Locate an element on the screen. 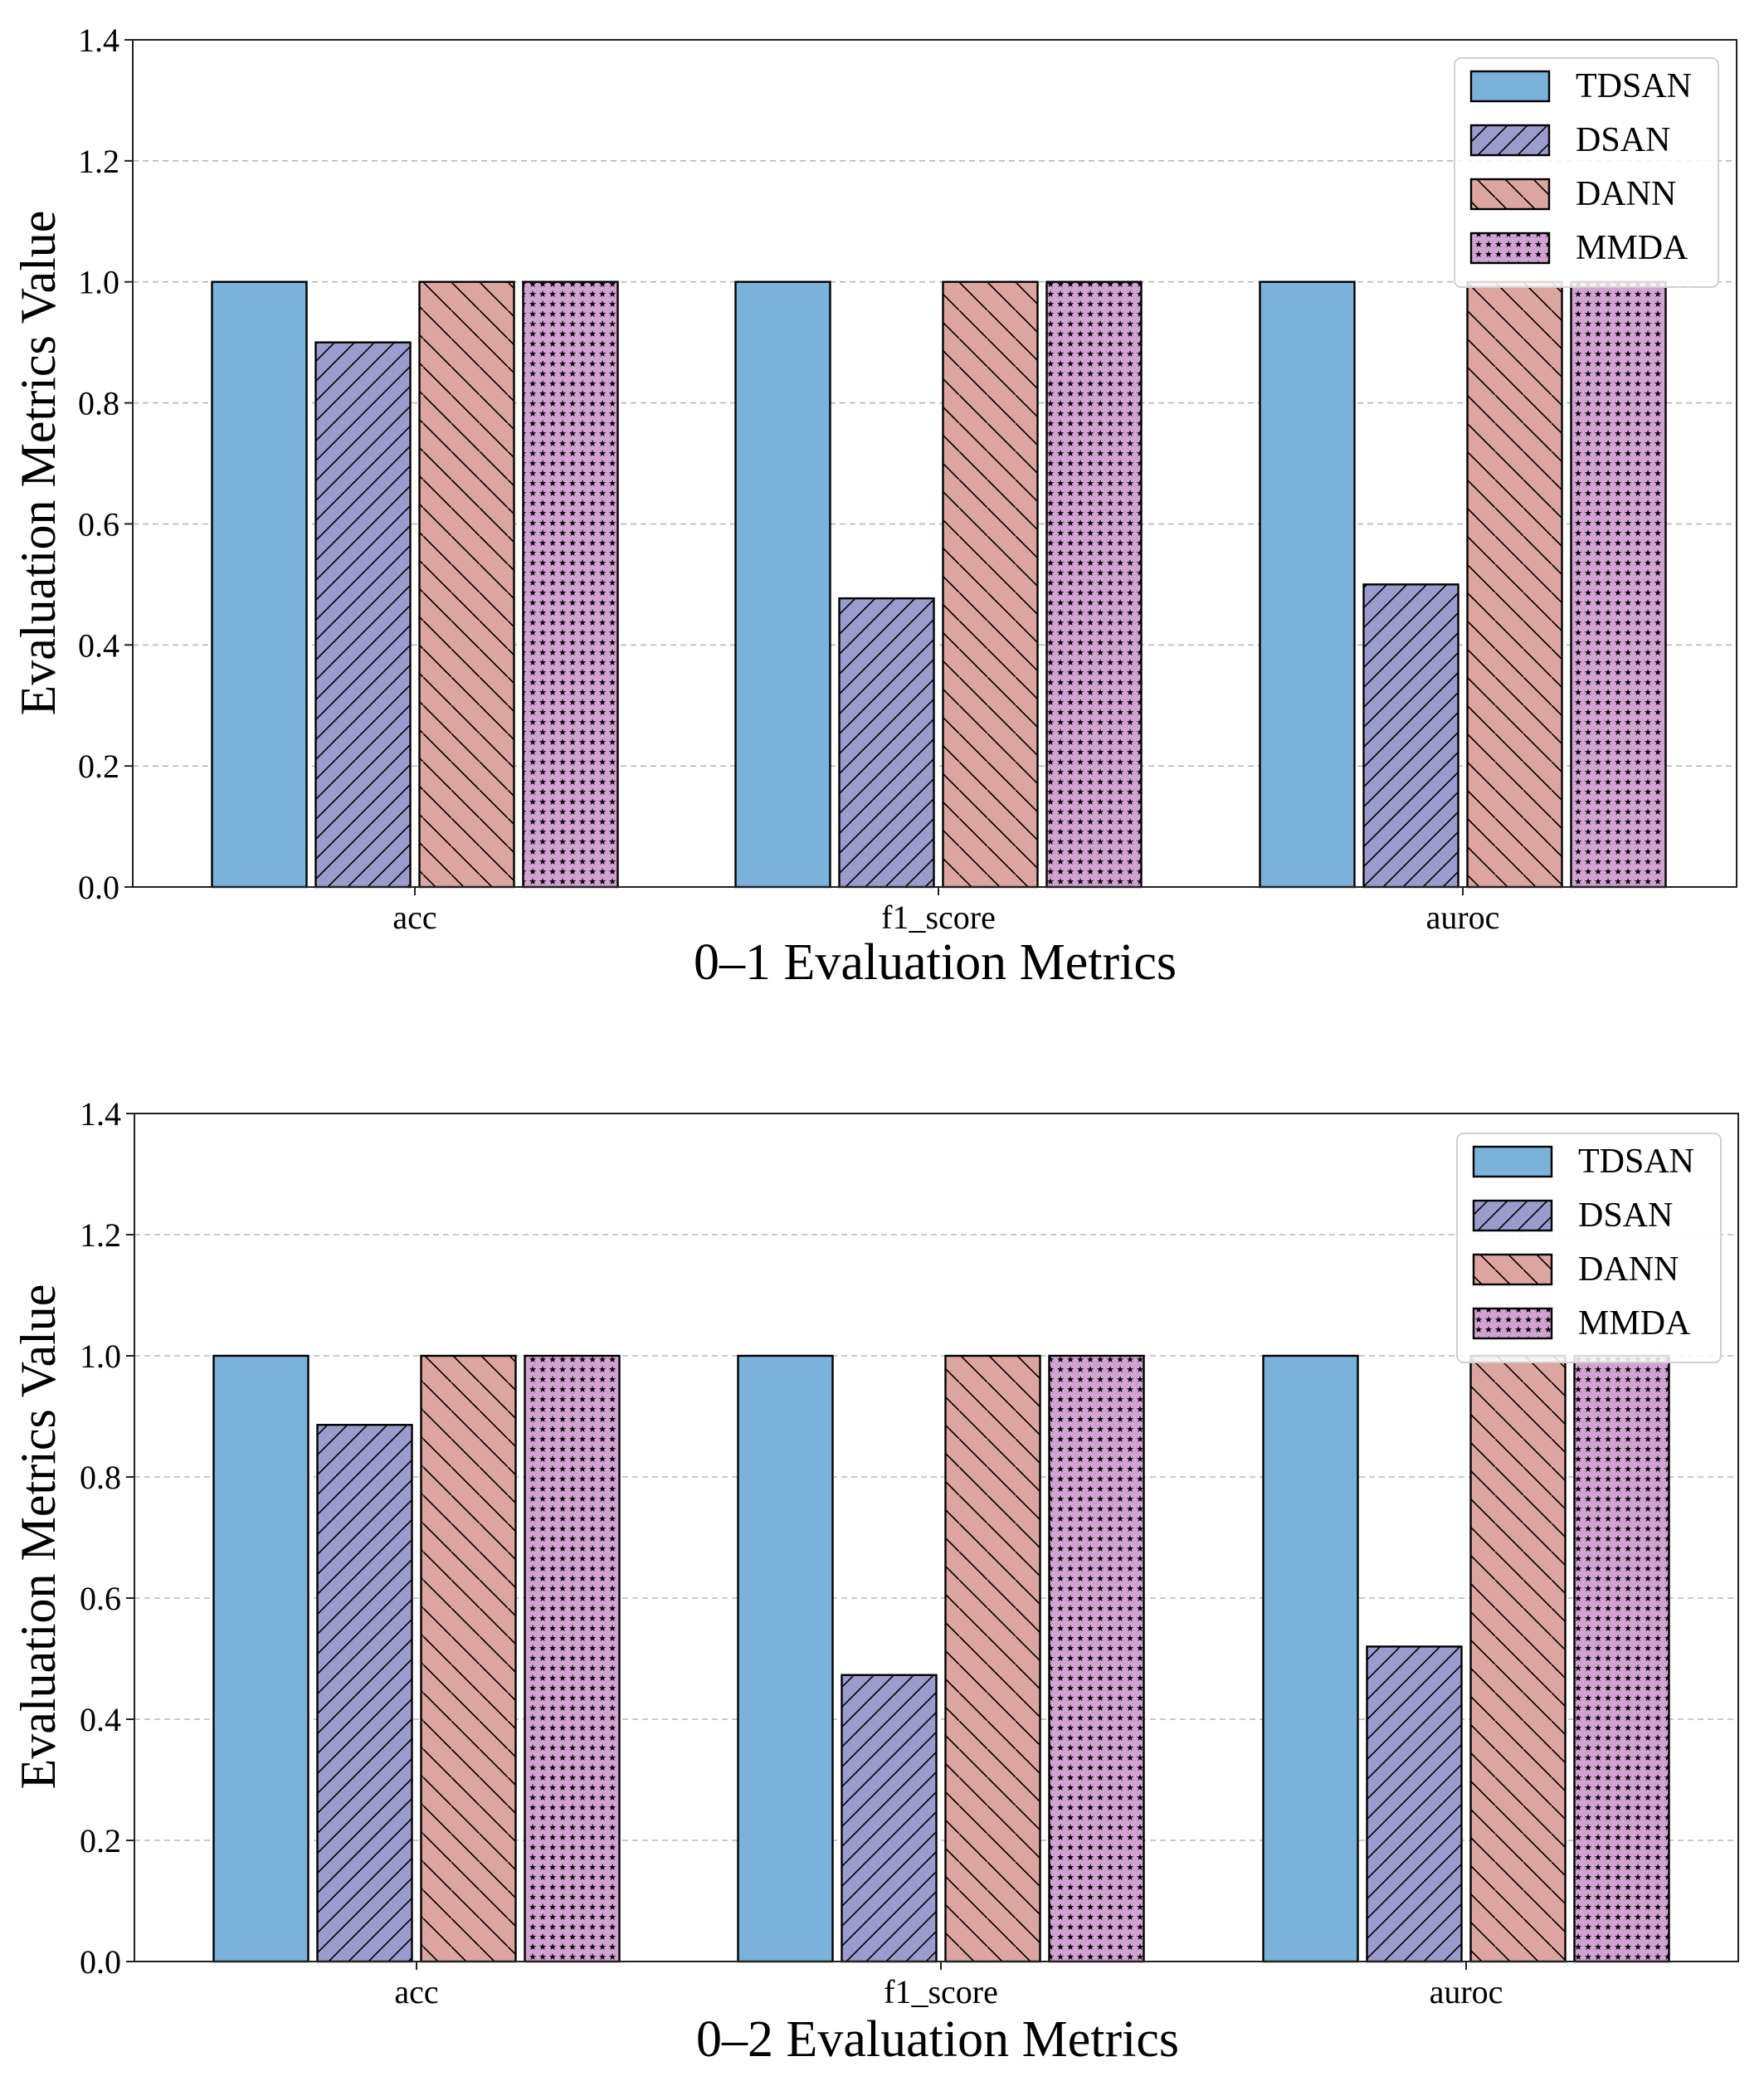  x-axis-label: 0–2 Evaluation Metrics is located at coordinates (937, 2039).